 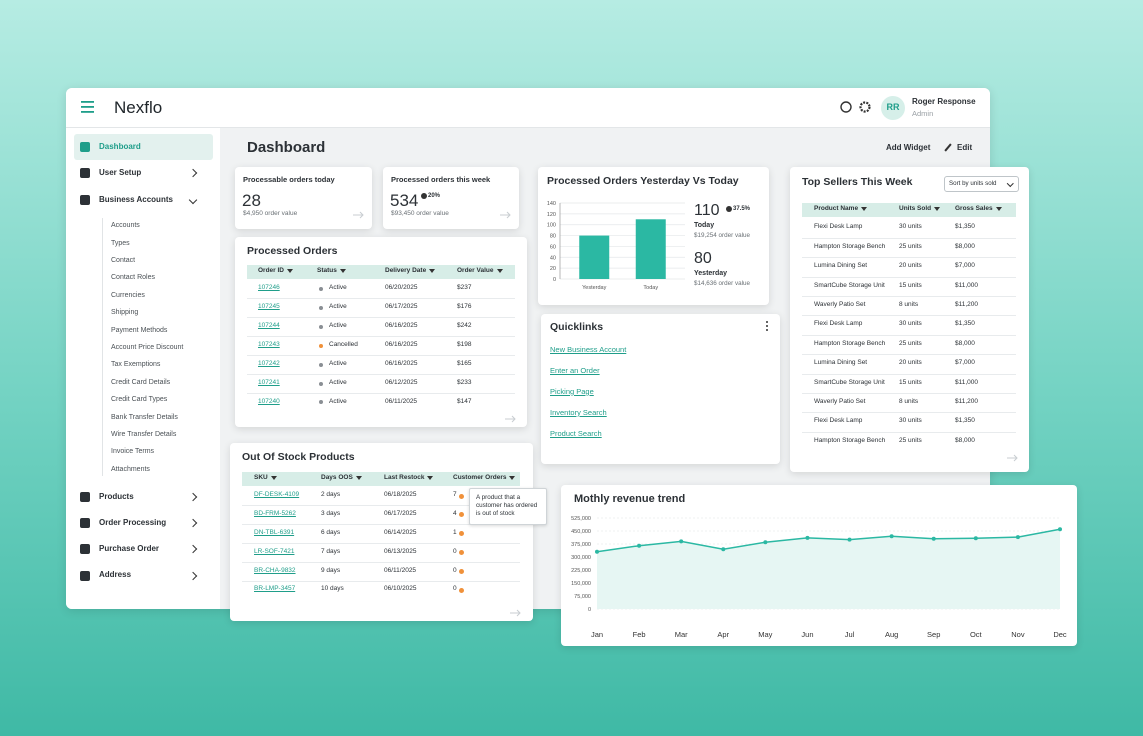 What do you see at coordinates (269, 382) in the screenshot?
I see `table-cell: 107241` at bounding box center [269, 382].